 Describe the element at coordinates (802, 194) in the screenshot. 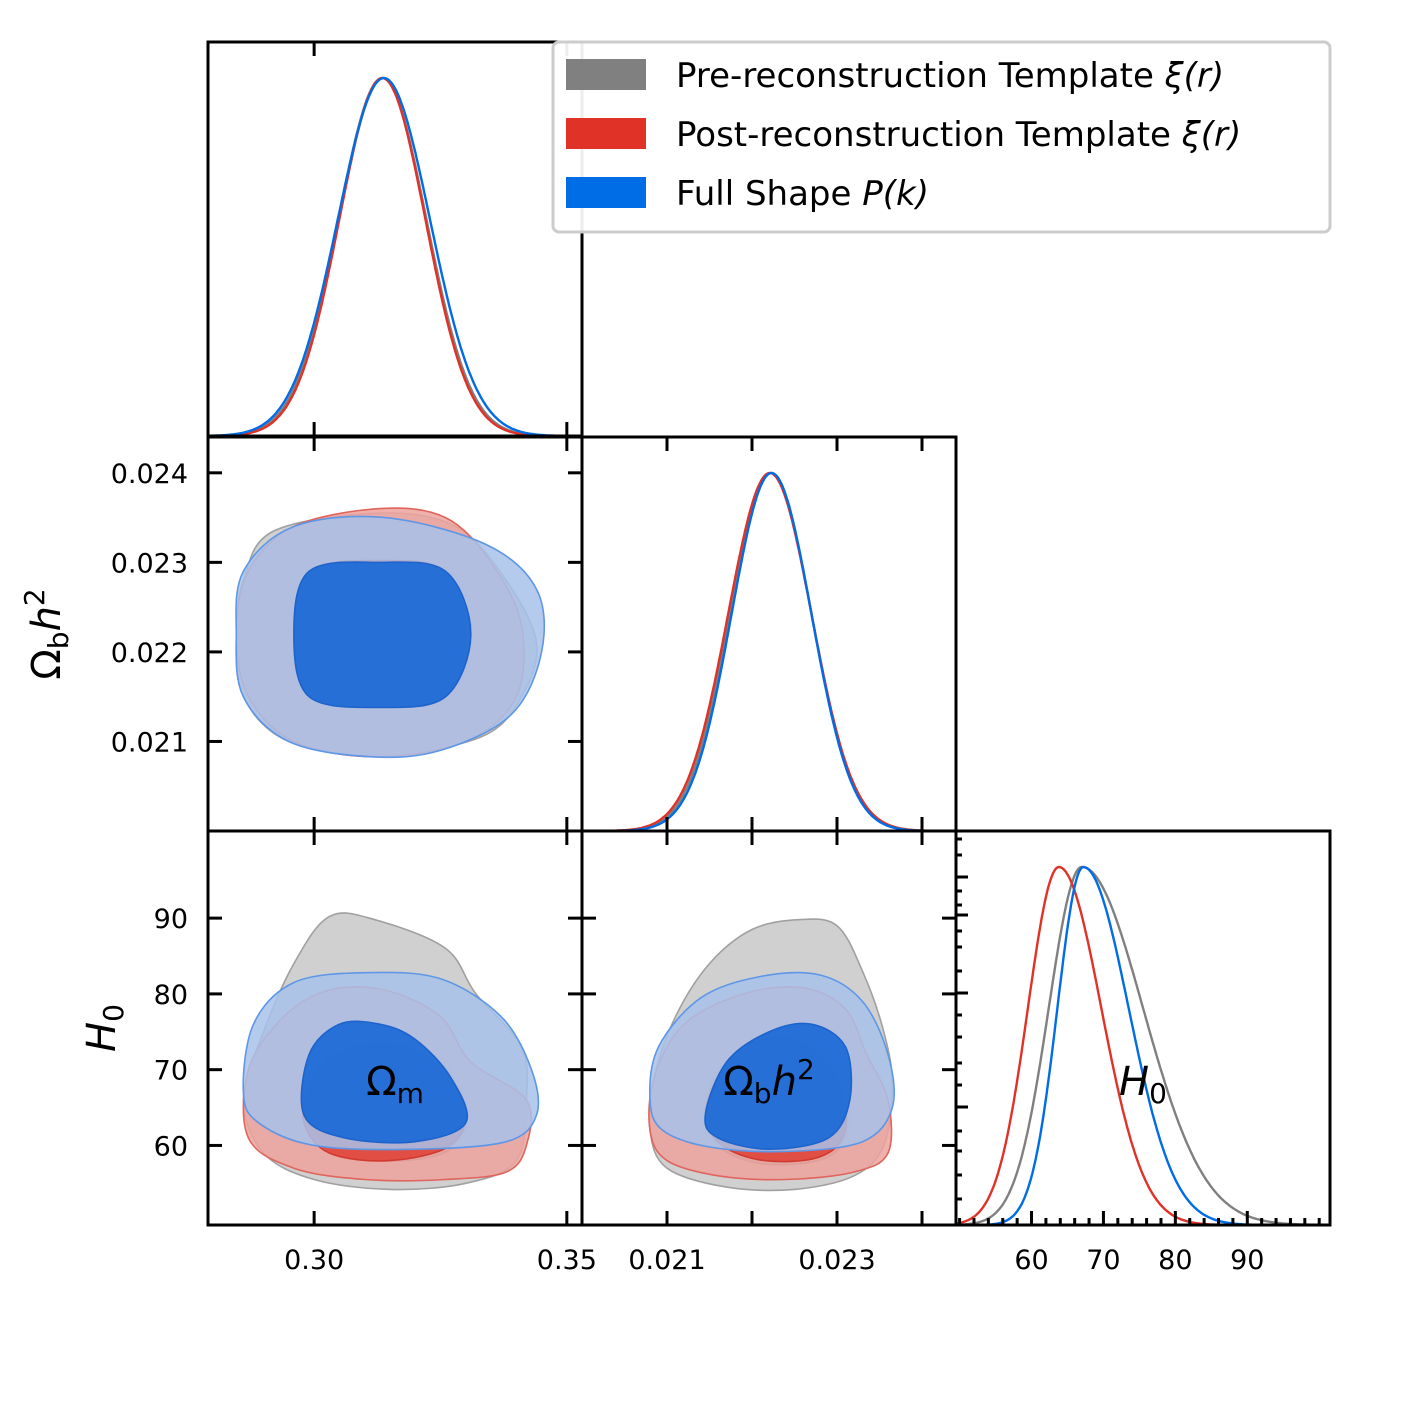

I see `legend-label-fs: Full Shape P(k)` at that location.